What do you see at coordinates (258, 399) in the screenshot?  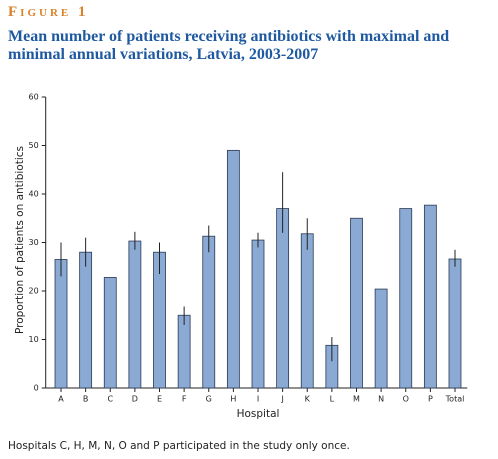 I see `x-tick-label: I` at bounding box center [258, 399].